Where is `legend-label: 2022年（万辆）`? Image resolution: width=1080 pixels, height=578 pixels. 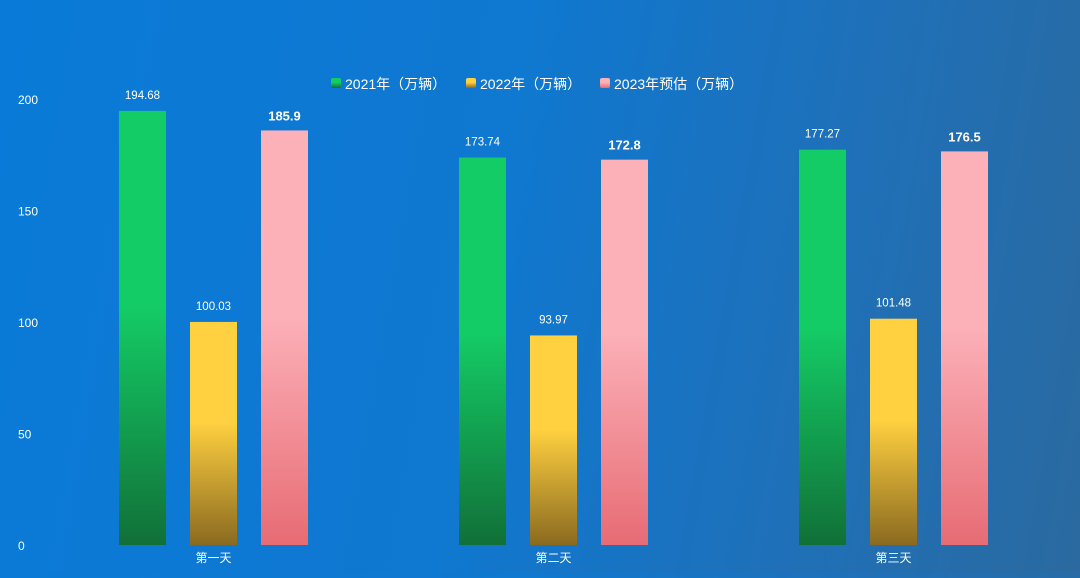 legend-label: 2022年（万辆） is located at coordinates (530, 84).